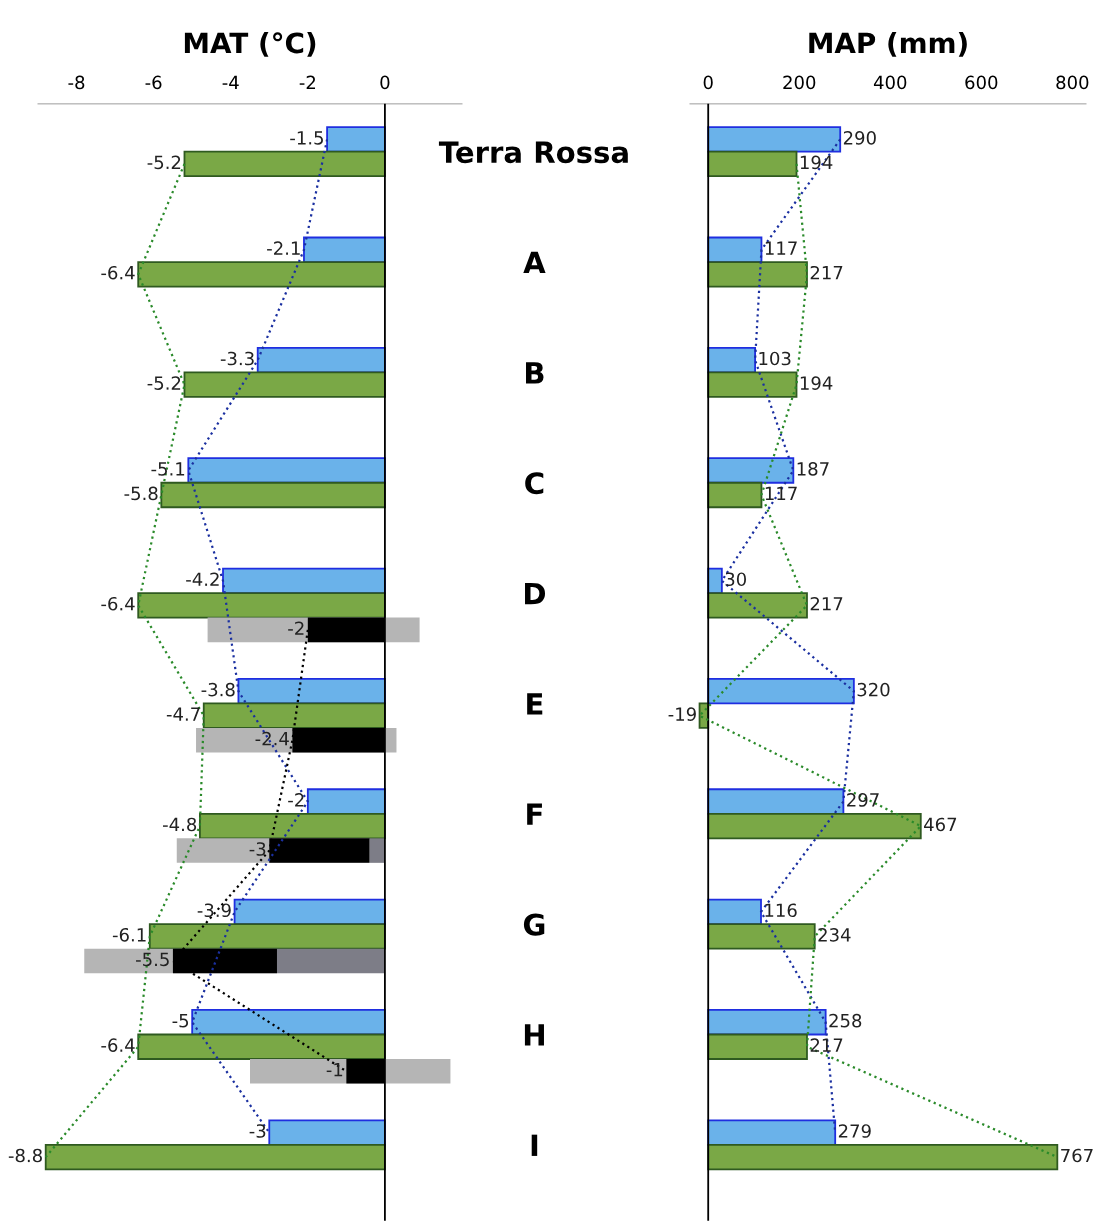 The width and height of the screenshot is (1118, 1227). Describe the element at coordinates (535, 704) in the screenshot. I see `y-tick-label: E` at that location.